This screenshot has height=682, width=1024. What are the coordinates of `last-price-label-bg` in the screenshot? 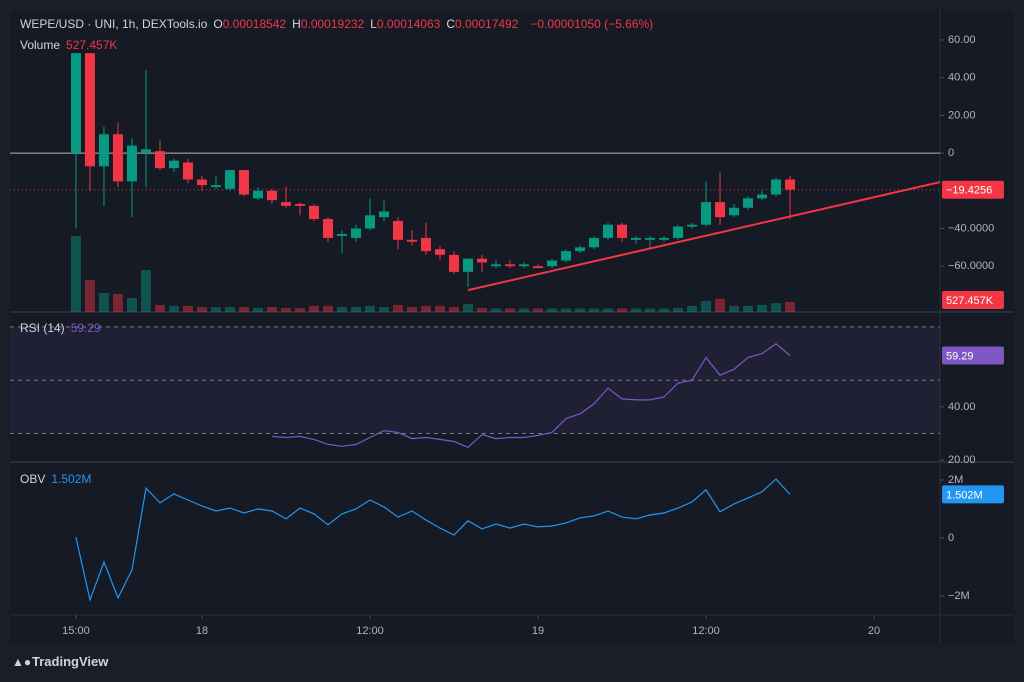 It's located at (973, 189).